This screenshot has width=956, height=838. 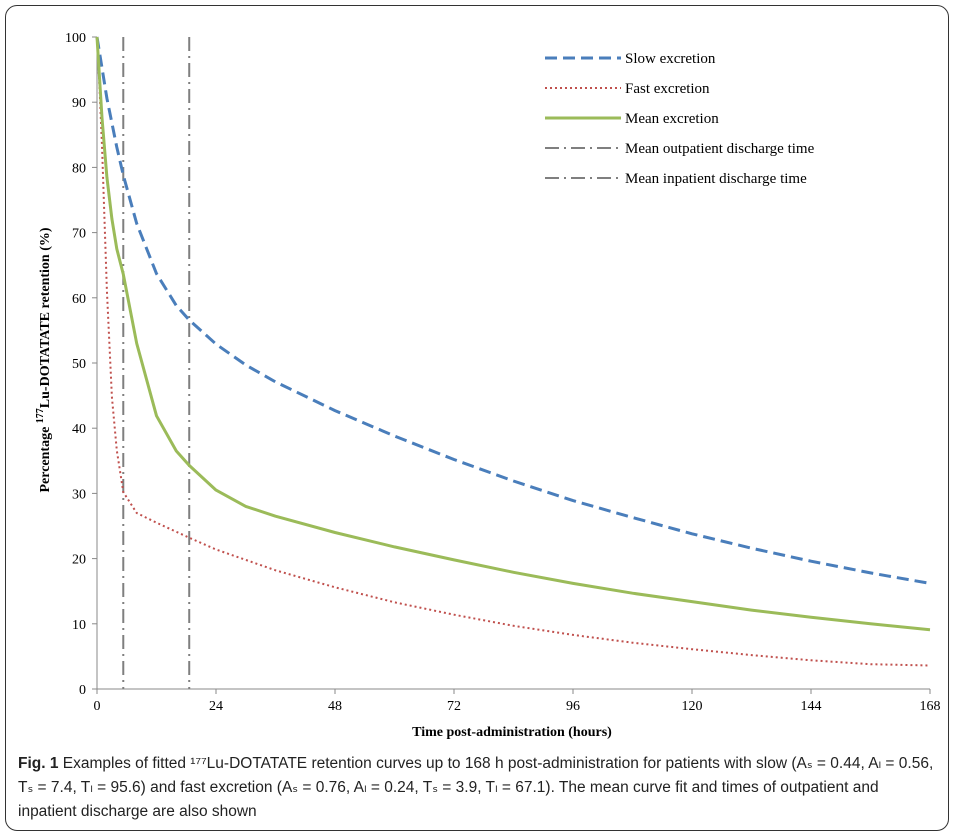 What do you see at coordinates (45, 457) in the screenshot?
I see `y-axis-title-prefix: Percentage` at bounding box center [45, 457].